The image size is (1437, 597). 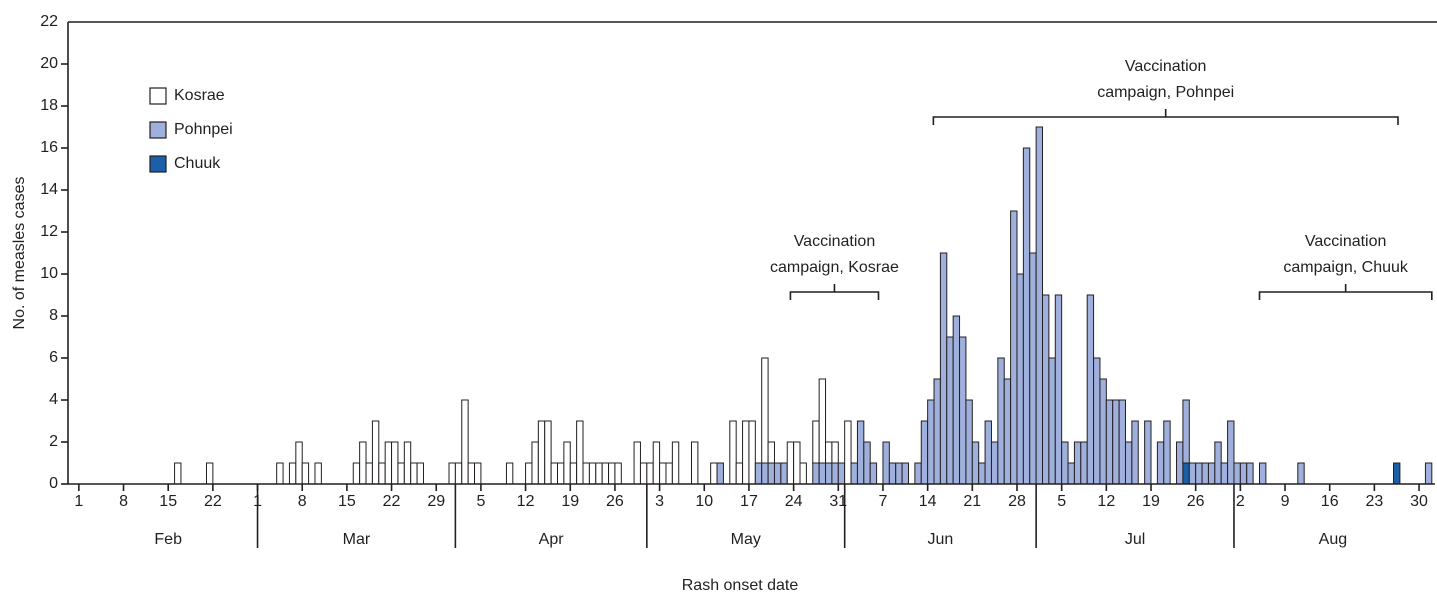 I want to click on y-tick-label: 14, so click(x=49, y=189).